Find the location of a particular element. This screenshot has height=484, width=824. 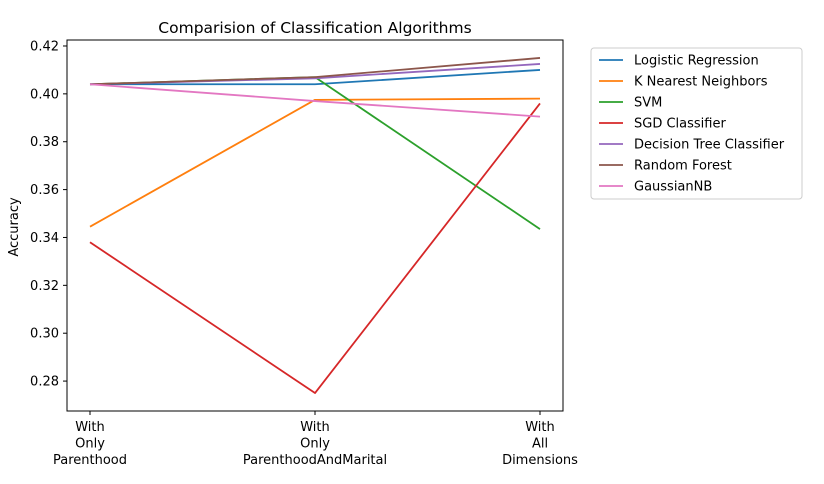

legend-entry: Decision Tree Classifier is located at coordinates (692, 145).